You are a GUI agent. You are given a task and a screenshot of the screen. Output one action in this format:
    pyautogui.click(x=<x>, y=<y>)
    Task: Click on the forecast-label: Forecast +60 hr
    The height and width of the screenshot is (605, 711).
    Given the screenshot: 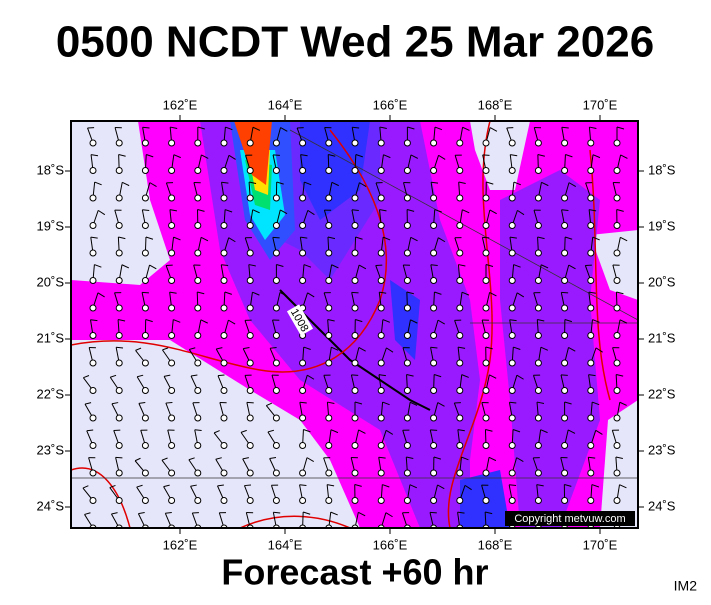 What is the action you would take?
    pyautogui.click(x=354, y=572)
    